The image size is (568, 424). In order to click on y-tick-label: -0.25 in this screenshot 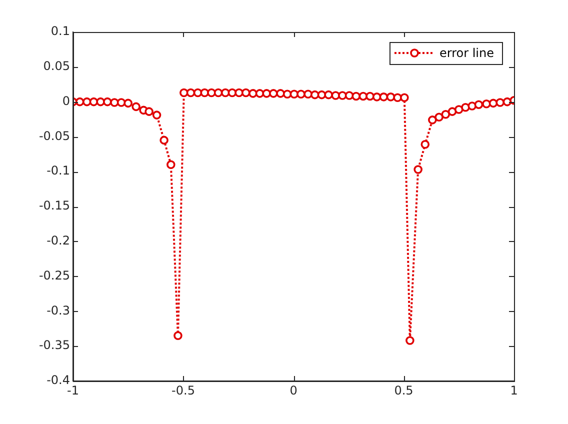, I will do `click(54, 275)`.